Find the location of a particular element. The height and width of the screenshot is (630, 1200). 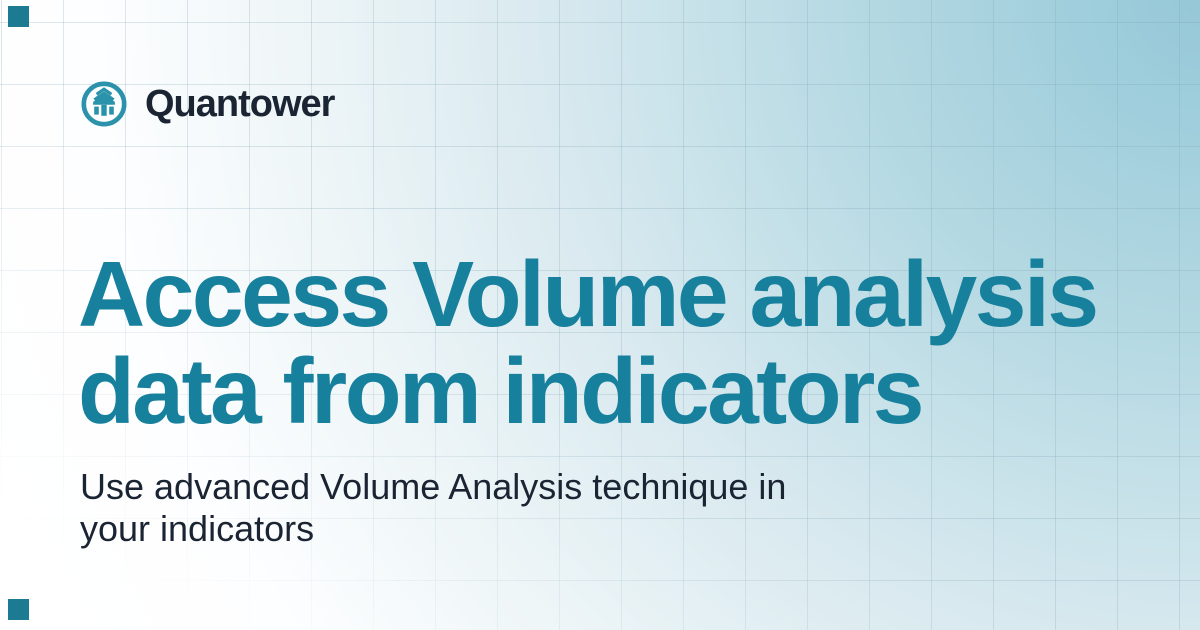

page-title-line-1: Access Volume analysis is located at coordinates (588, 294).